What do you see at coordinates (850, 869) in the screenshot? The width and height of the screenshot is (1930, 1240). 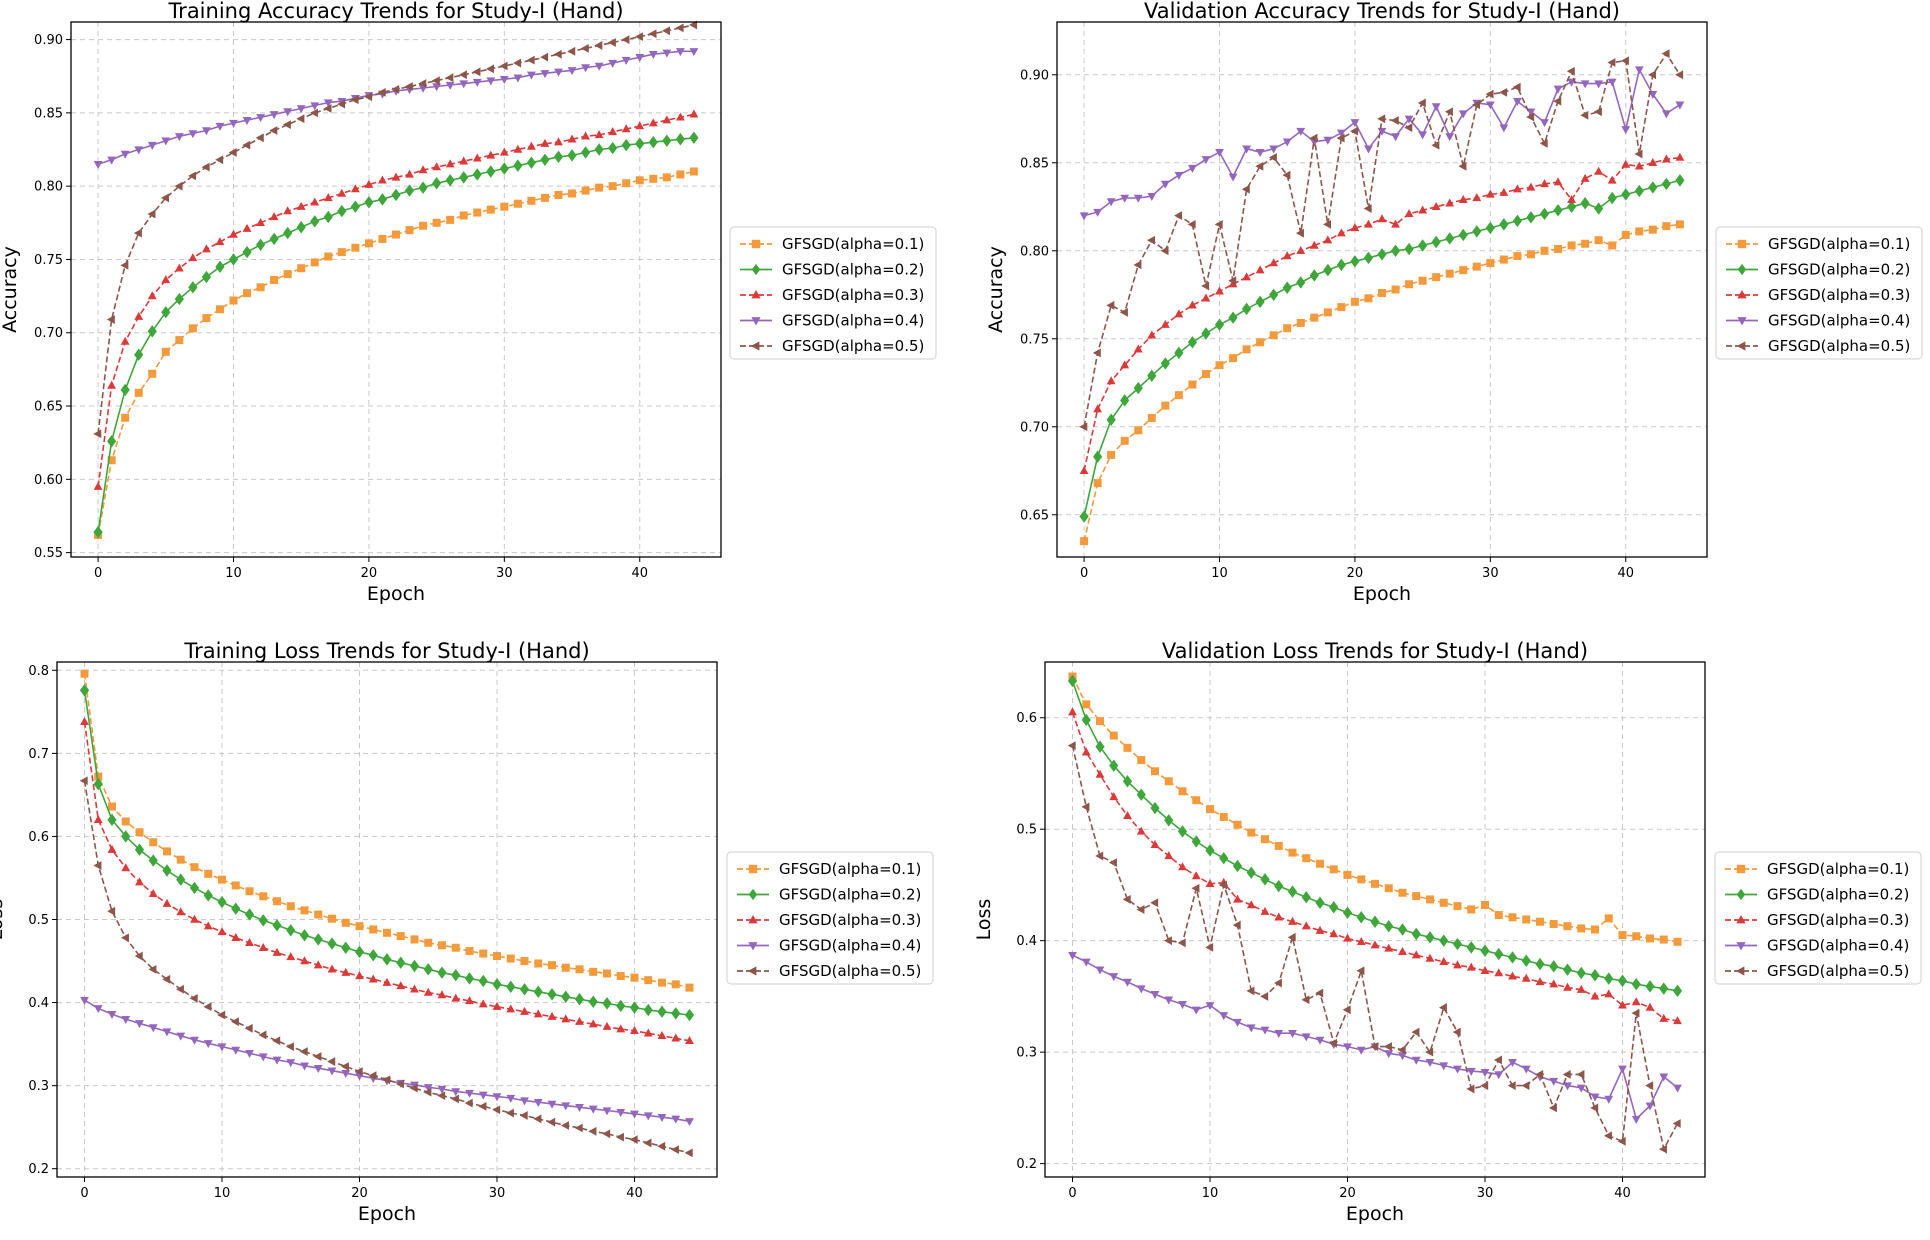 I see `legend-label: GFSGD(alpha=0.1)` at bounding box center [850, 869].